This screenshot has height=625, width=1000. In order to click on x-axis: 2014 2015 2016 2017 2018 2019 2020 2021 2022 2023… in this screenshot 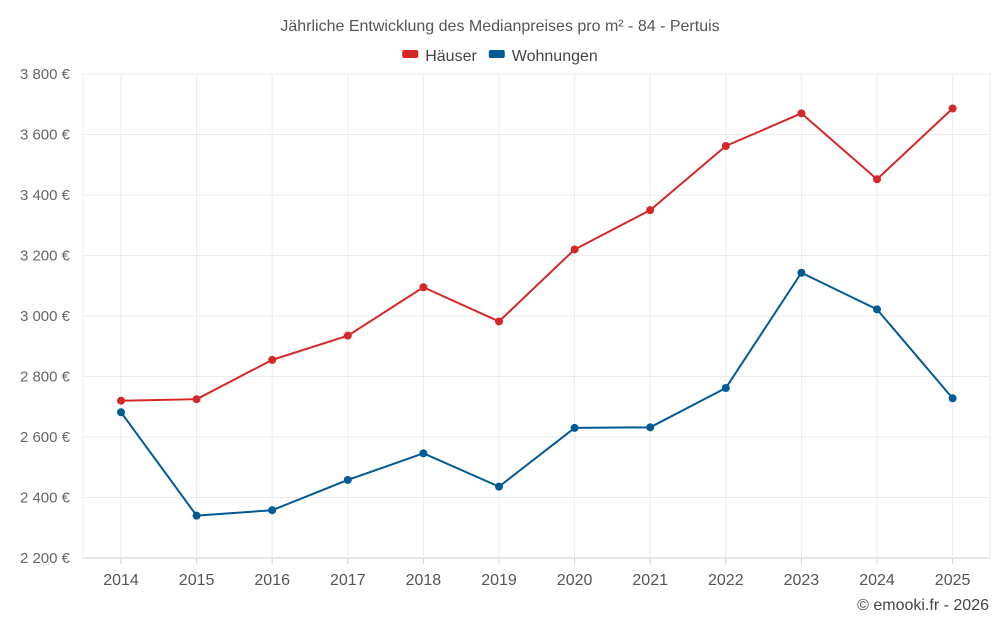, I will do `click(536, 573)`.